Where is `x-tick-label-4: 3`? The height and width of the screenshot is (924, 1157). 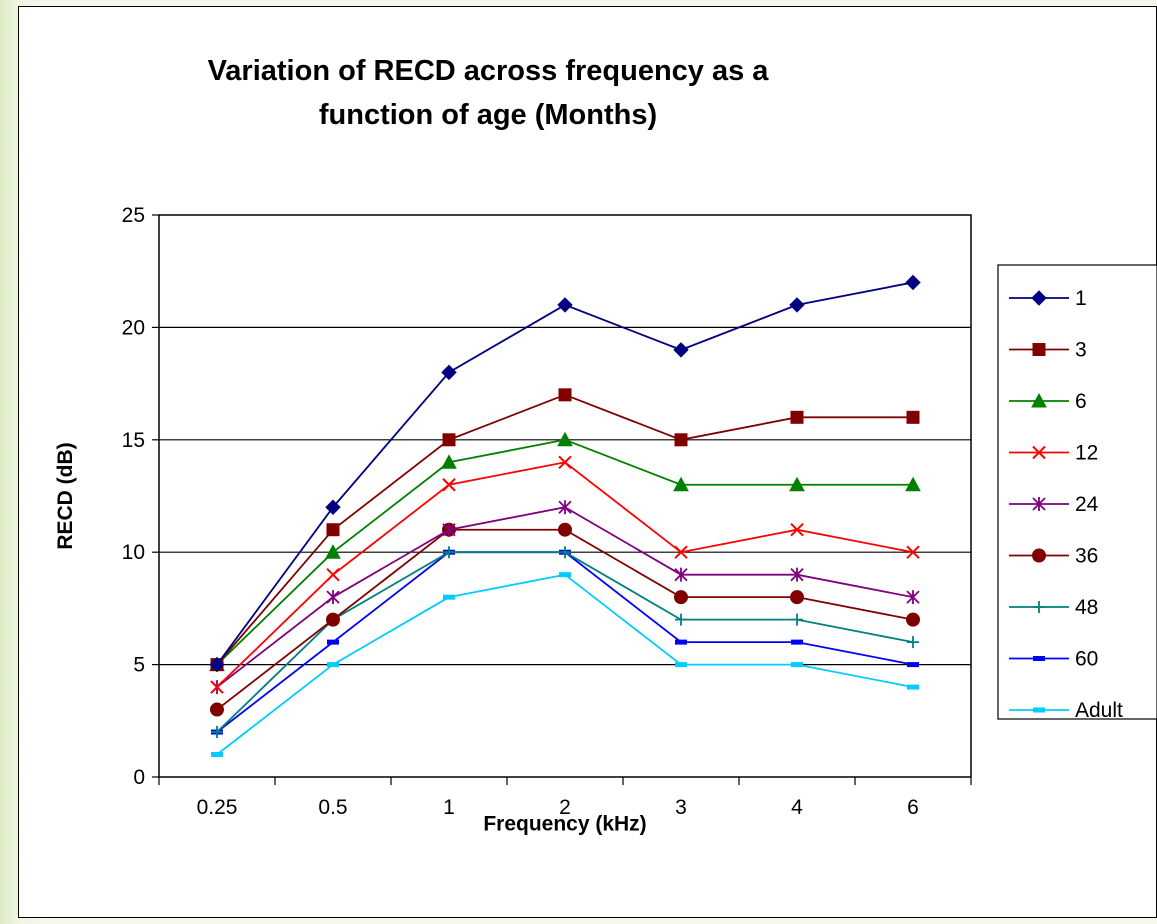
x-tick-label-4: 3 is located at coordinates (681, 807).